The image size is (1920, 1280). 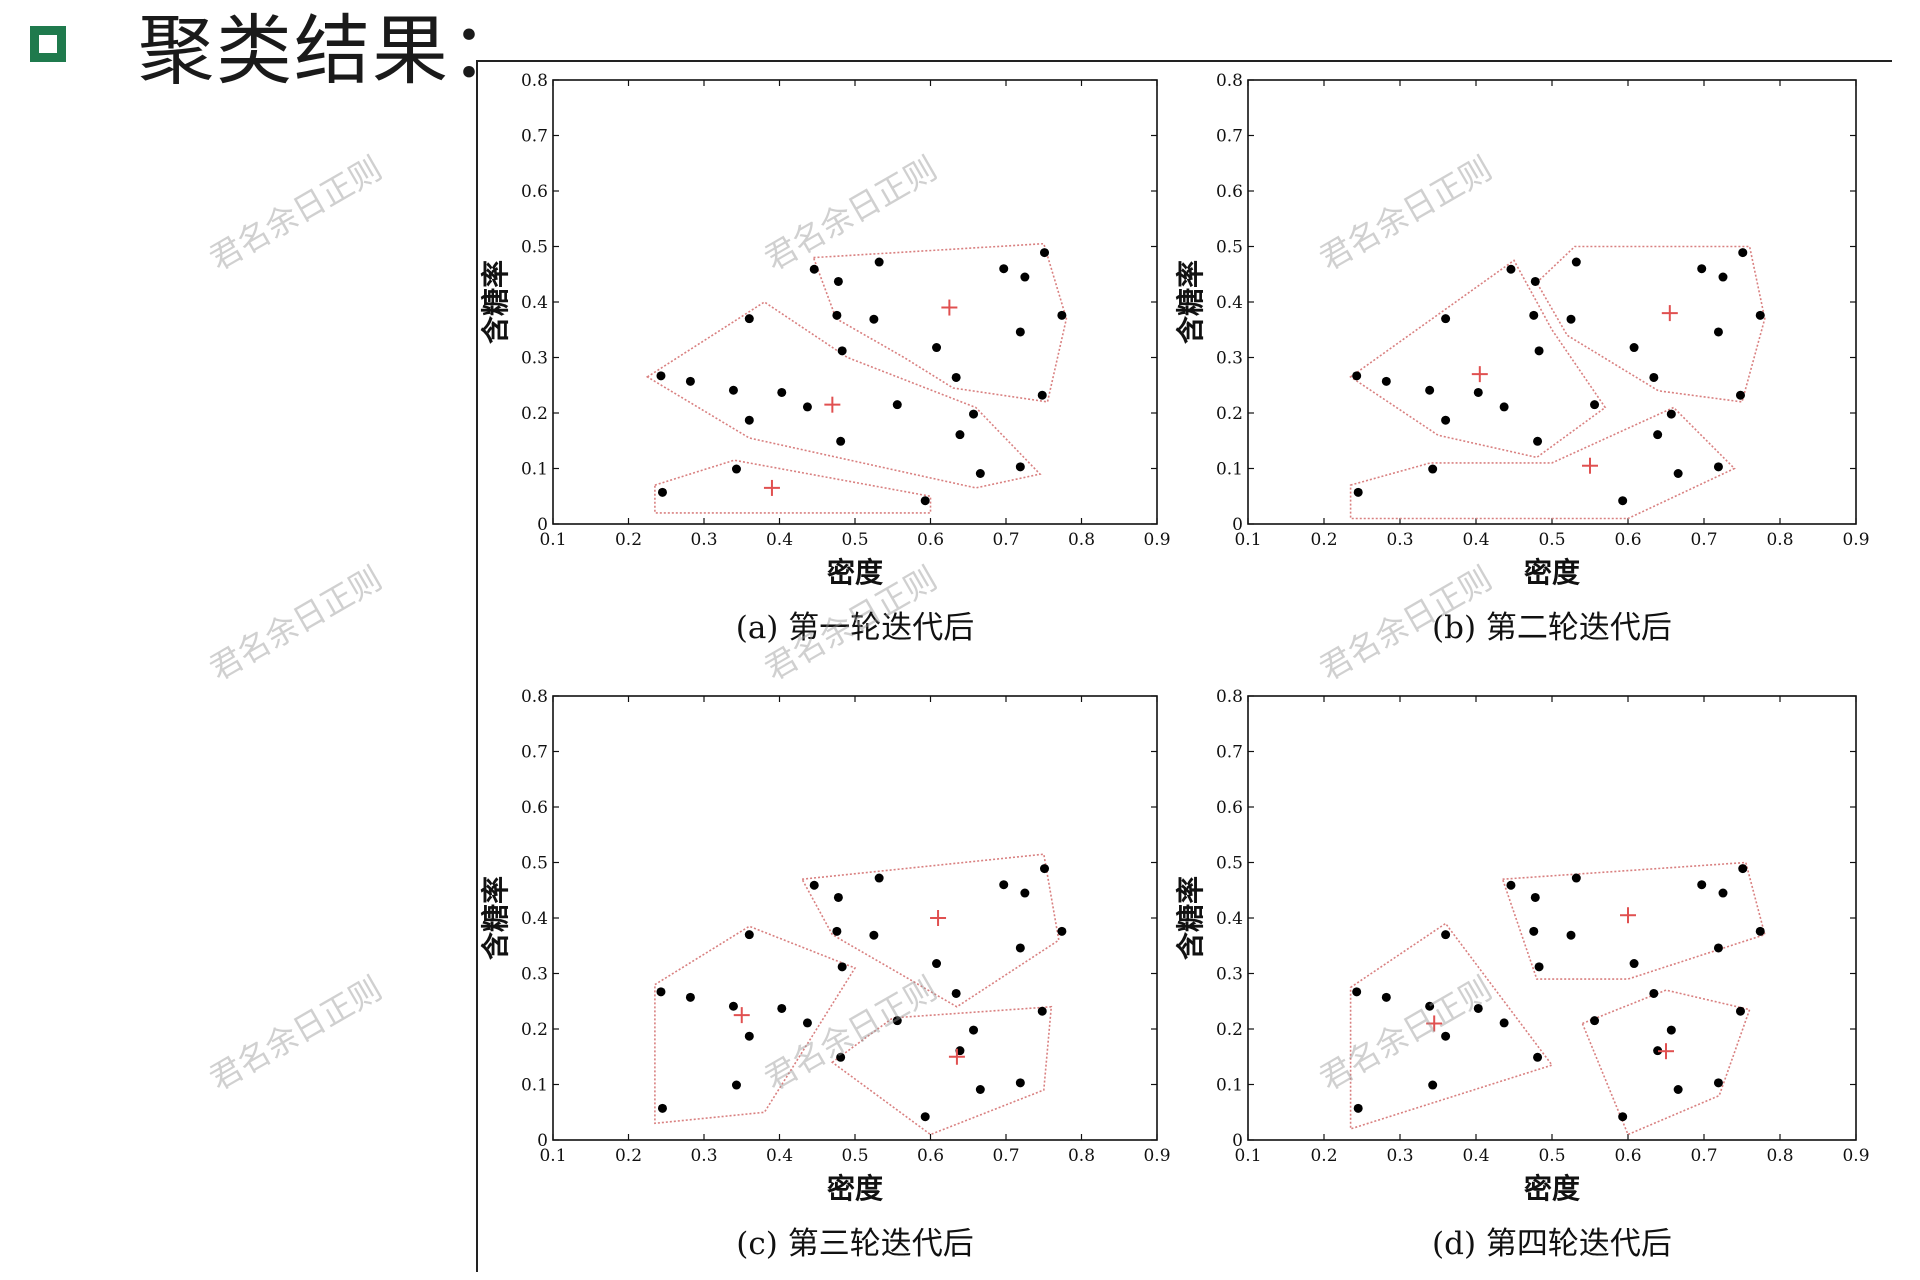 I want to click on x-tick-label: 0.1, so click(x=552, y=540).